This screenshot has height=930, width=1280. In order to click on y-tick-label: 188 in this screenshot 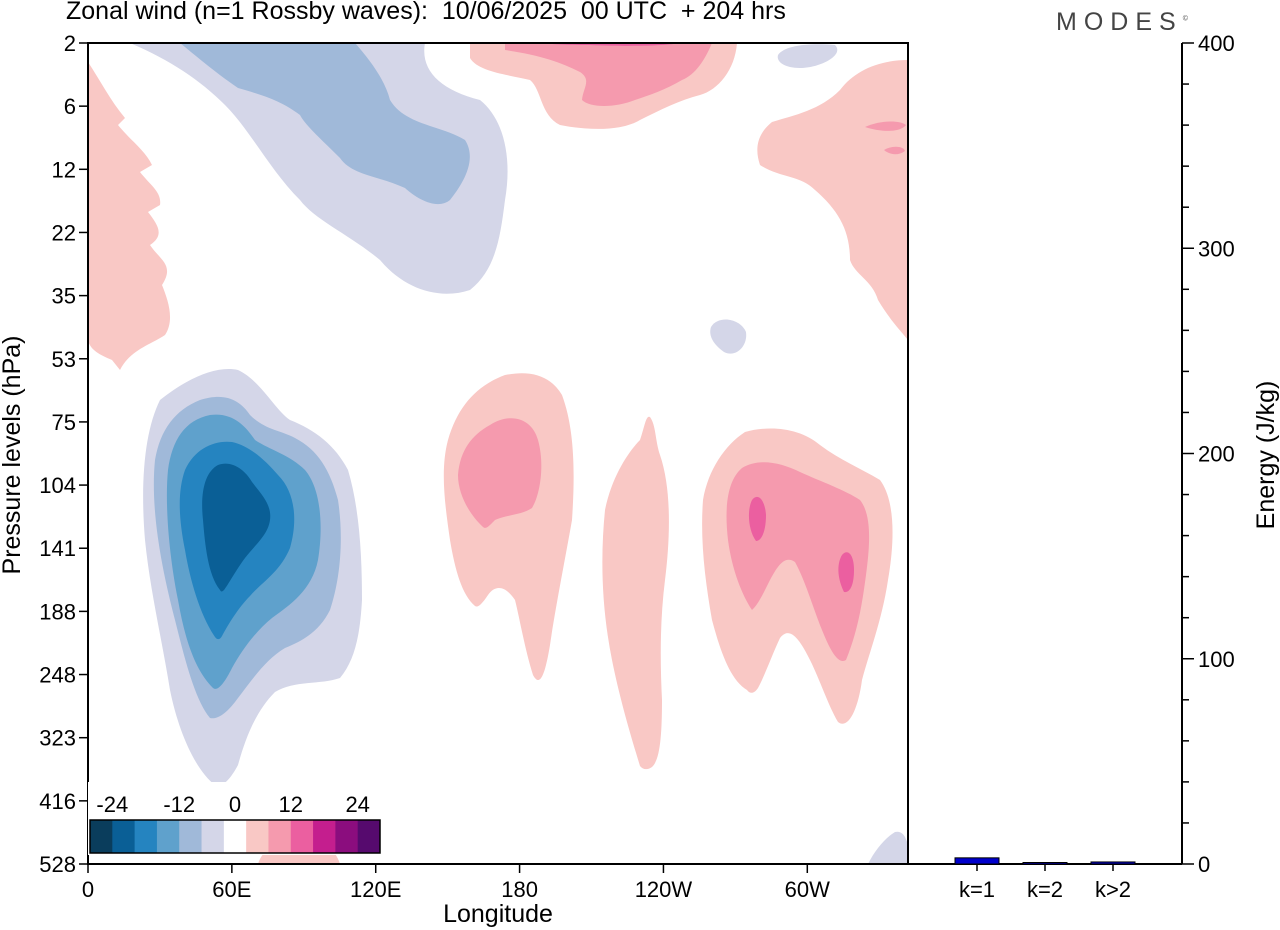, I will do `click(57, 611)`.